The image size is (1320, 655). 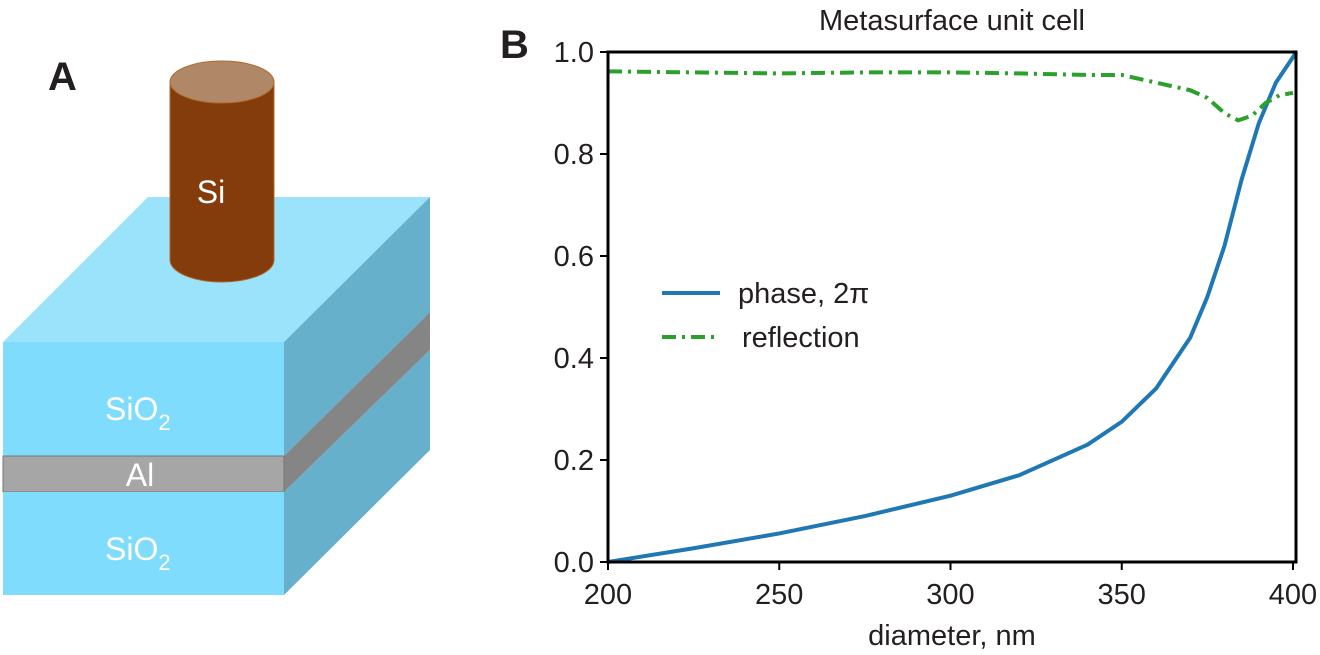 What do you see at coordinates (211, 192) in the screenshot?
I see `si-label: Si` at bounding box center [211, 192].